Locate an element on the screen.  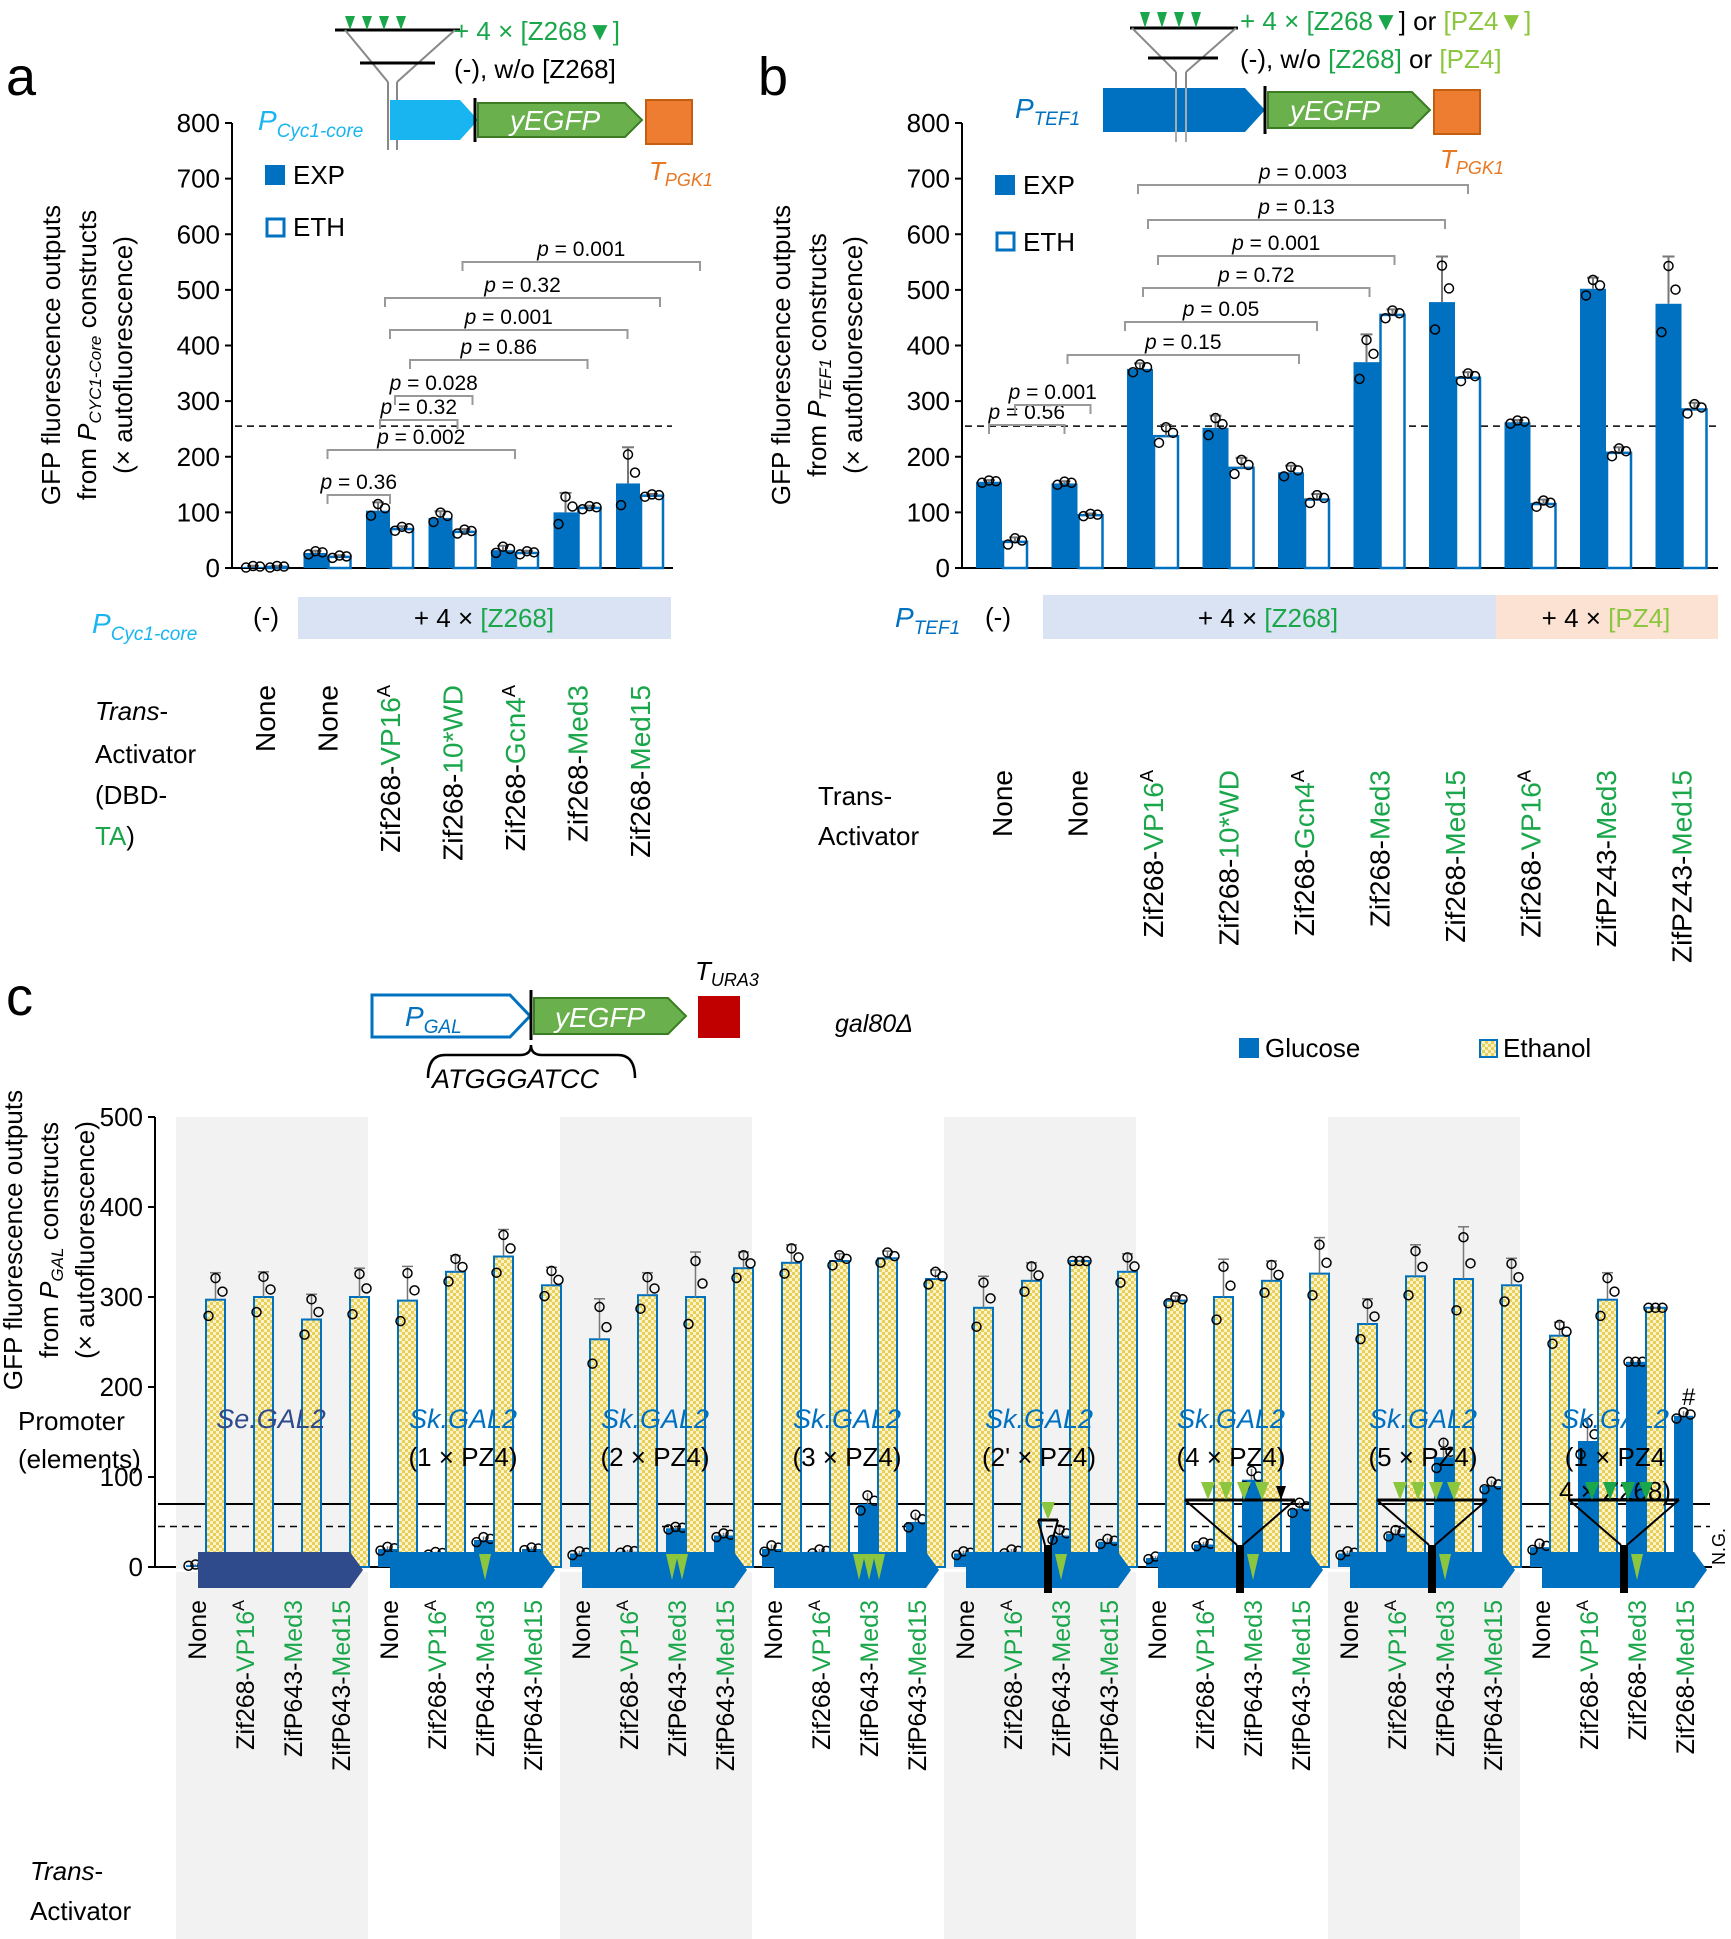
y-axis-label-a1: GFP fluorescence outputs is located at coordinates (51, 355).